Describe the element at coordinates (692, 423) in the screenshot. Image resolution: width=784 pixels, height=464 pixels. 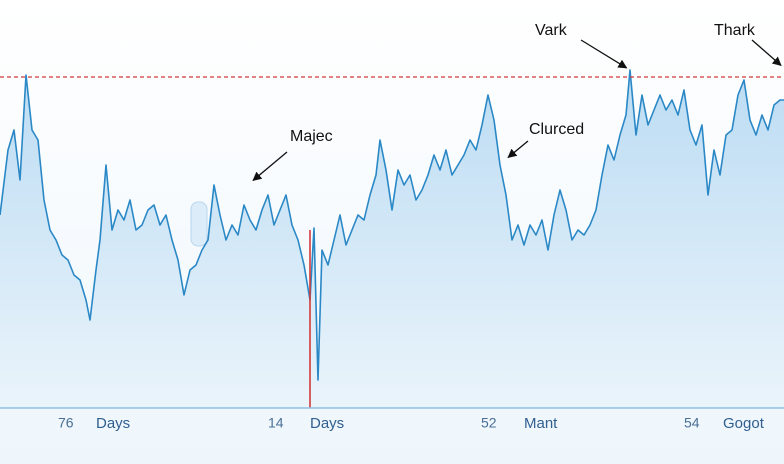
I see `x-label-number: 54` at that location.